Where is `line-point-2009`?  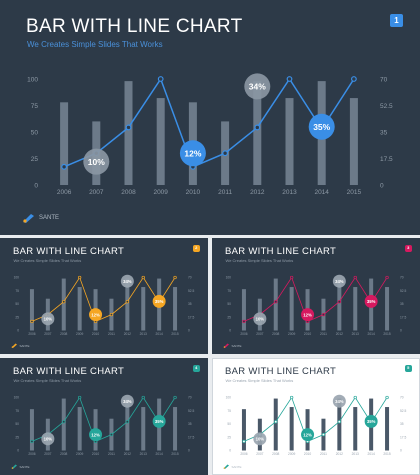 line-point-2009 is located at coordinates (79, 277).